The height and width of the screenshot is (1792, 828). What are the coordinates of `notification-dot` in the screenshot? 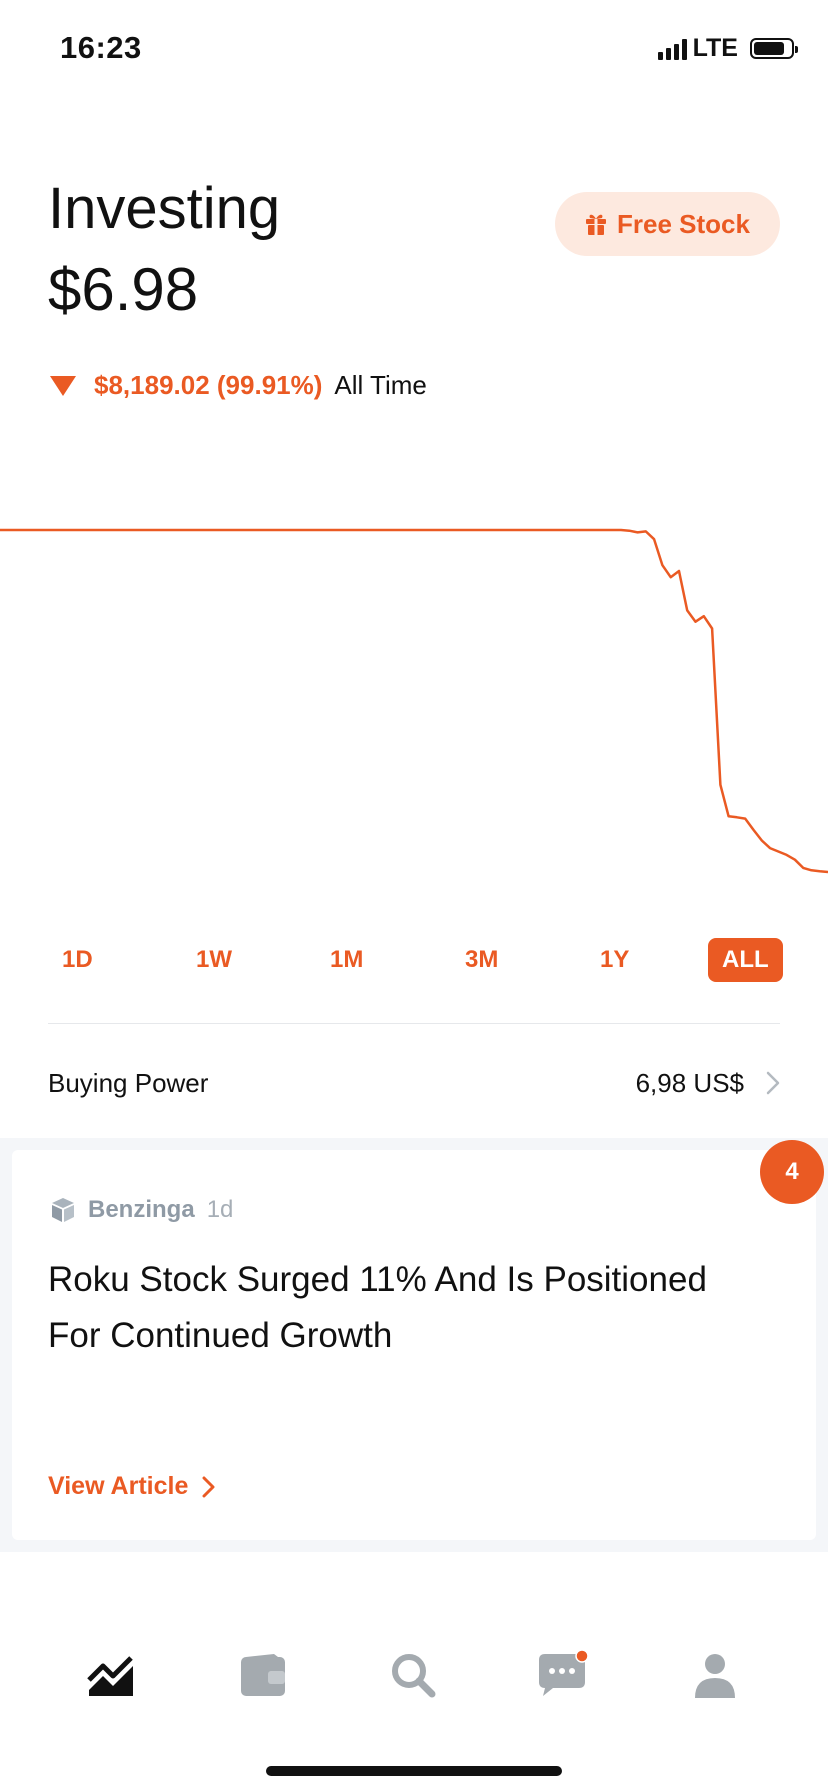 It's located at (582, 1656).